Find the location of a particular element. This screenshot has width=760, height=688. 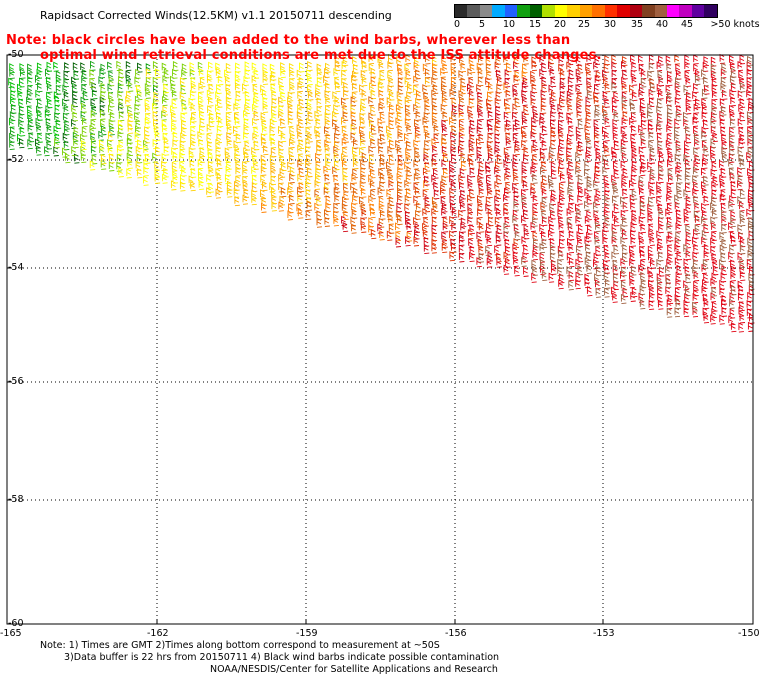

longitude-label: -156 is located at coordinates (456, 633).